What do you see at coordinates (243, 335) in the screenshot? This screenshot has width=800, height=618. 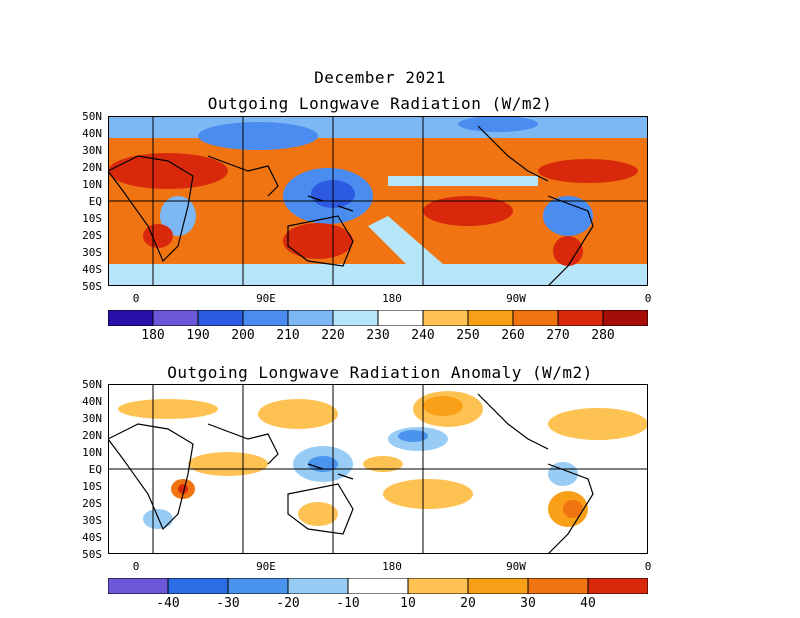 I see `colorbar-label: 200` at bounding box center [243, 335].